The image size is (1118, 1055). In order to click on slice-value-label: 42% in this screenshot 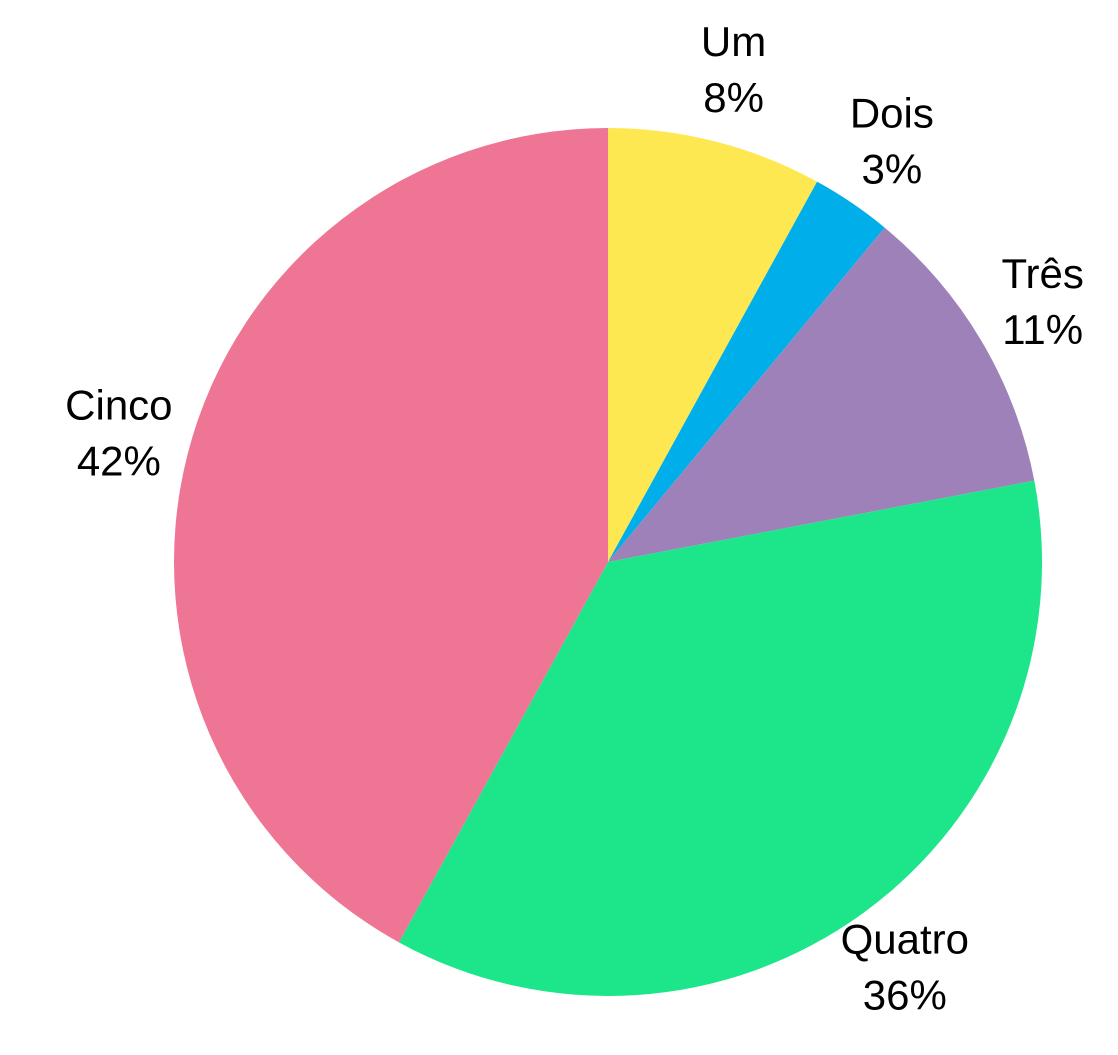, I will do `click(119, 461)`.